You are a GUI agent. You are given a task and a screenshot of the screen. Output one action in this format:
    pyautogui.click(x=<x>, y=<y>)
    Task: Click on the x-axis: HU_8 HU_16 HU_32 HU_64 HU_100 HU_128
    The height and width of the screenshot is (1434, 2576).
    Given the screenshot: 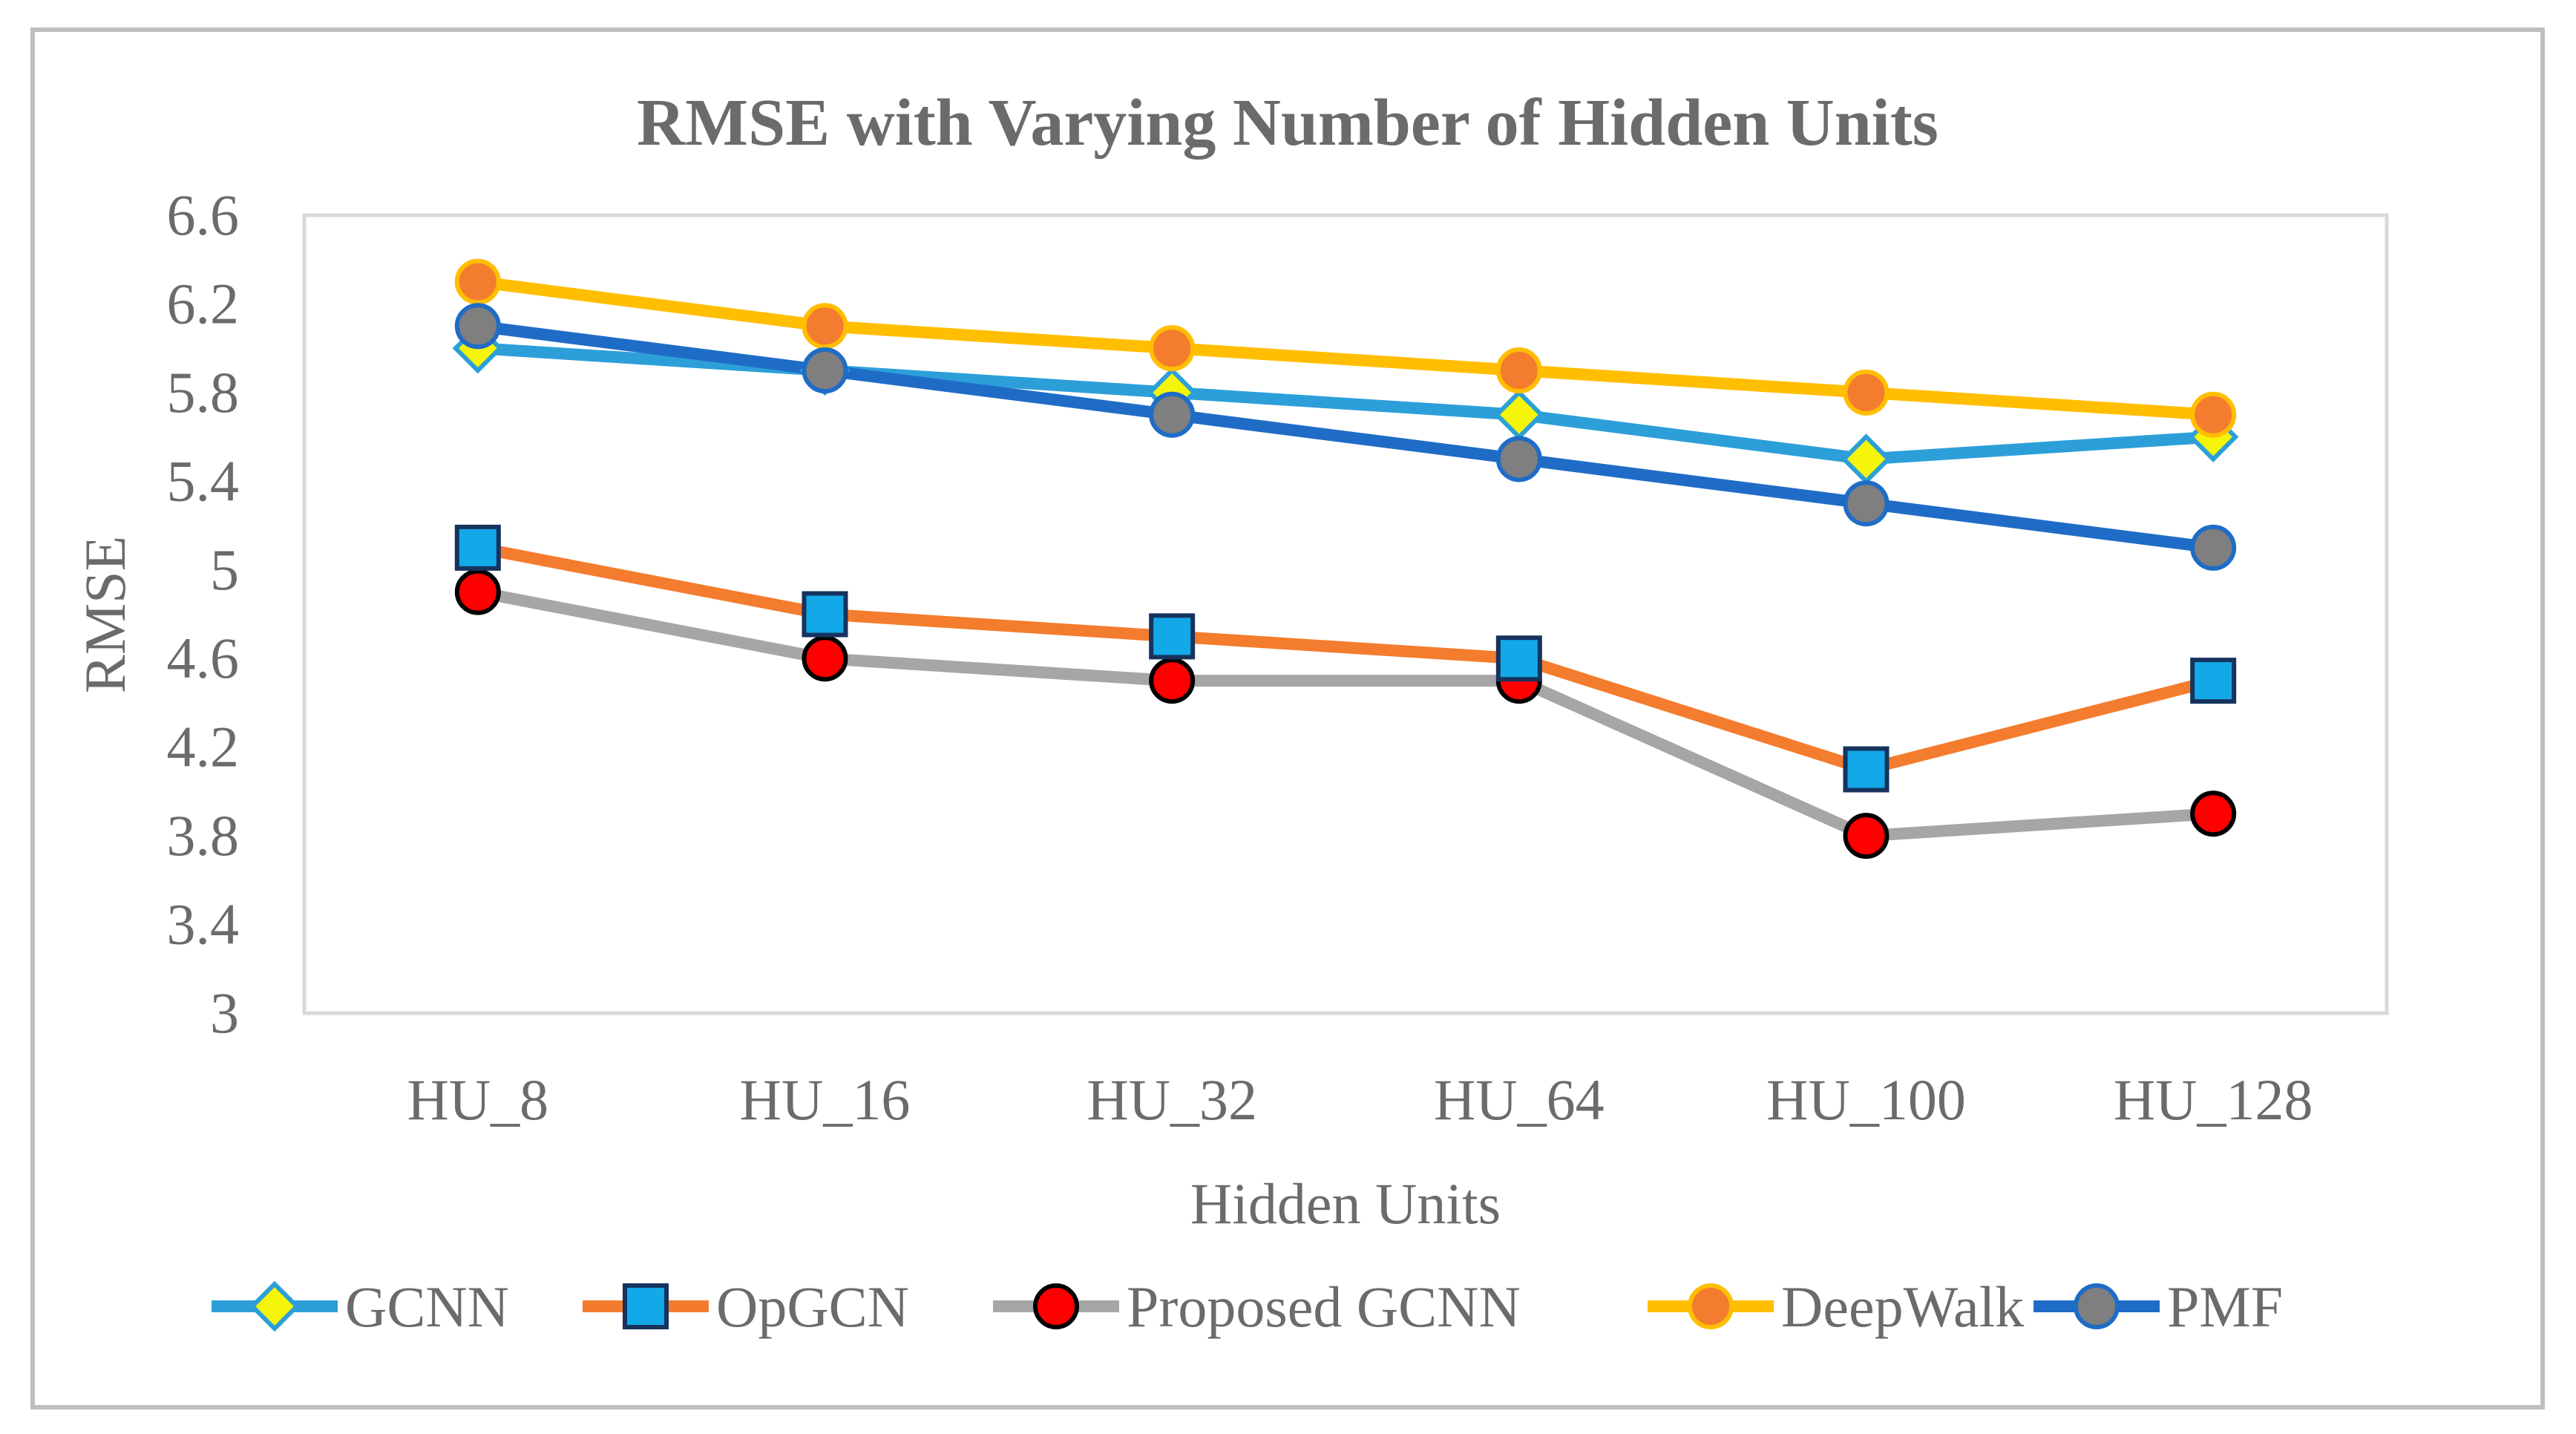 What is the action you would take?
    pyautogui.click(x=1360, y=1099)
    